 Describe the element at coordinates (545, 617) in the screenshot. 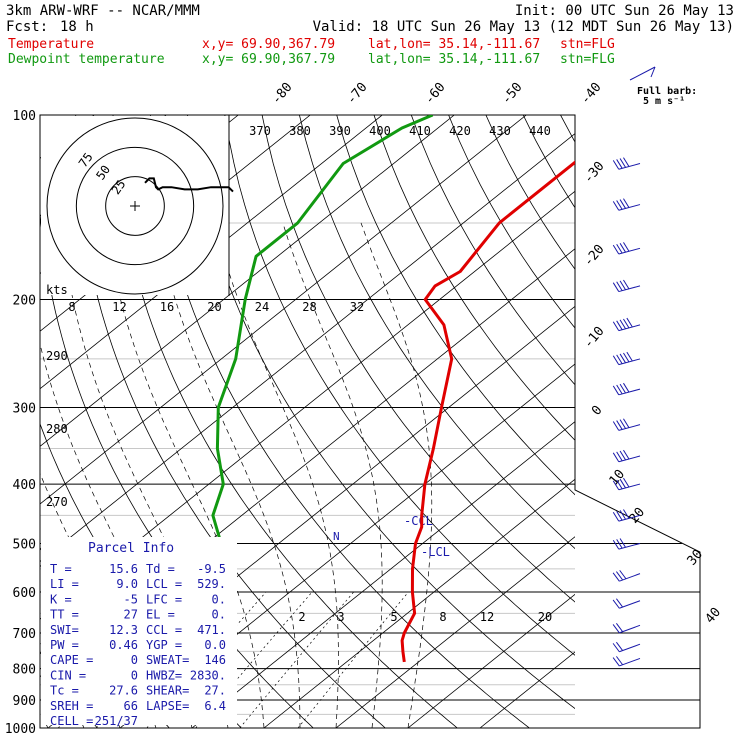

I see `mixing-ratio-label: 20` at that location.